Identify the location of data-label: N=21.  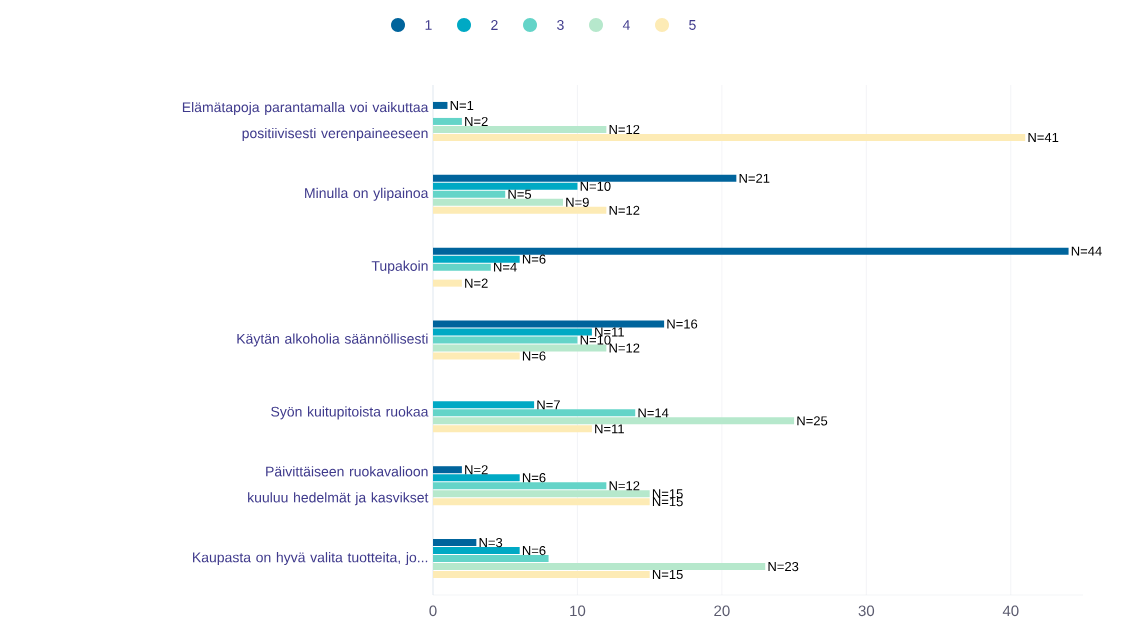
(754, 178).